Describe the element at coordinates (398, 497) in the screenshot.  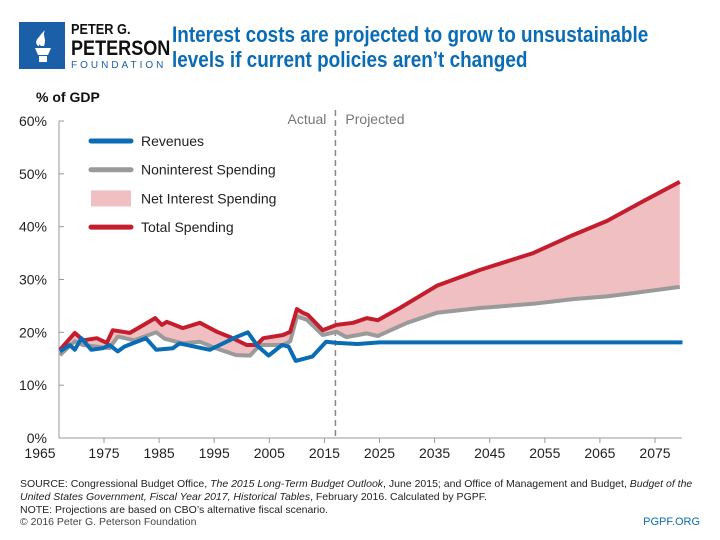
I see `source-suffix: , February 2016. Calculated by PGPF.` at that location.